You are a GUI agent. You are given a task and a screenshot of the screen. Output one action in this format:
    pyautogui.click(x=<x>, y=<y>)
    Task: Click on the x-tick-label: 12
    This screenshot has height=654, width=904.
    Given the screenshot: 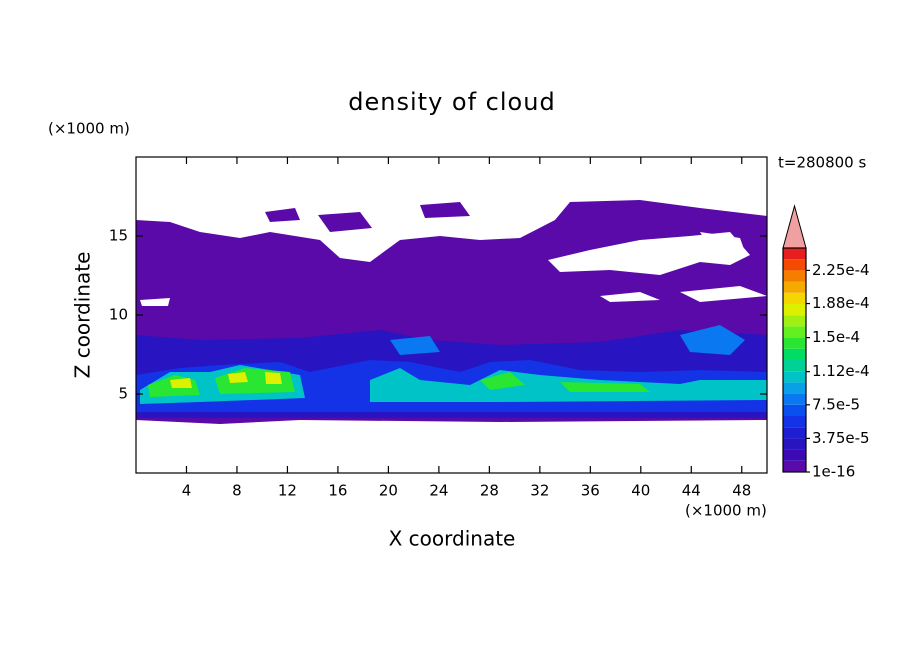 What is the action you would take?
    pyautogui.click(x=287, y=491)
    